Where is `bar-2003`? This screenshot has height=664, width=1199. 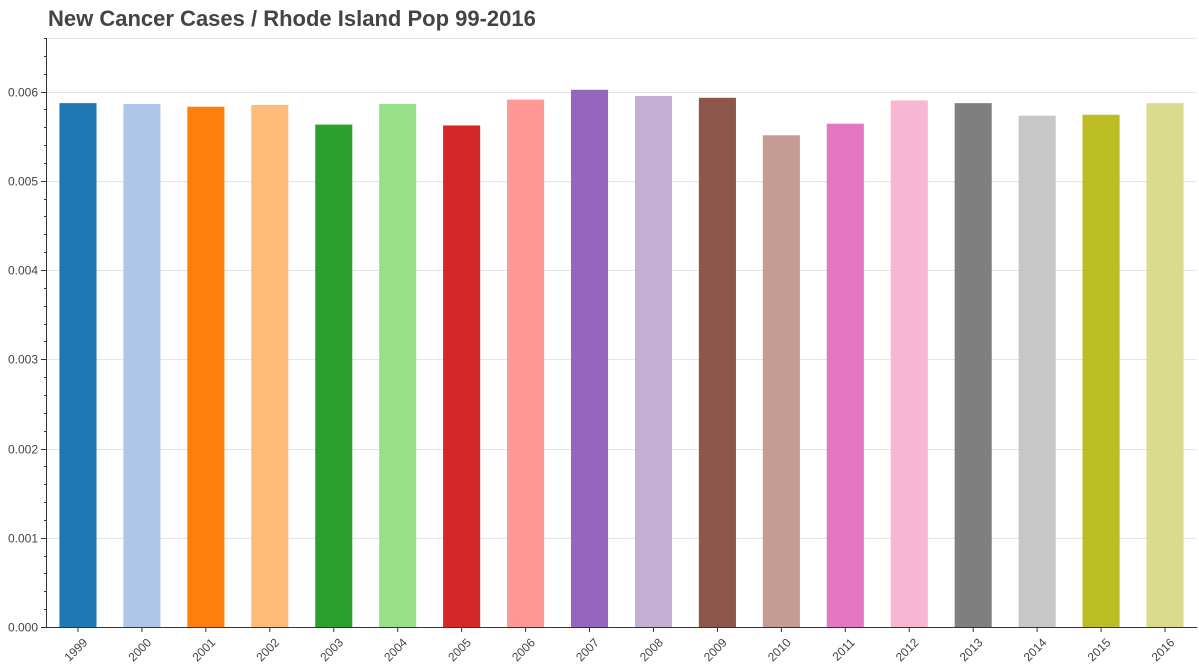 bar-2003 is located at coordinates (334, 375).